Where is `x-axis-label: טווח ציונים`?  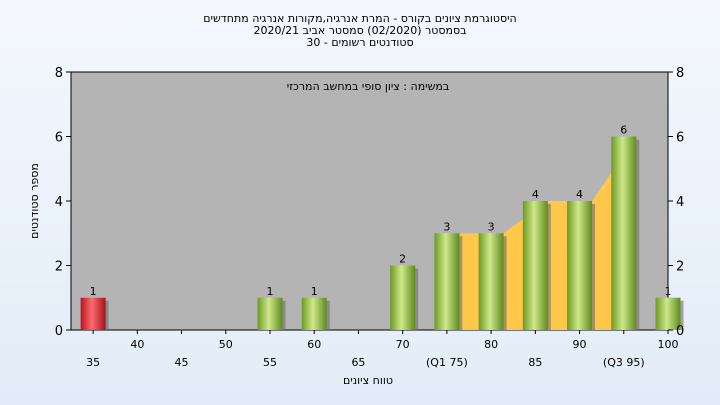
x-axis-label: טווח ציונים is located at coordinates (368, 380).